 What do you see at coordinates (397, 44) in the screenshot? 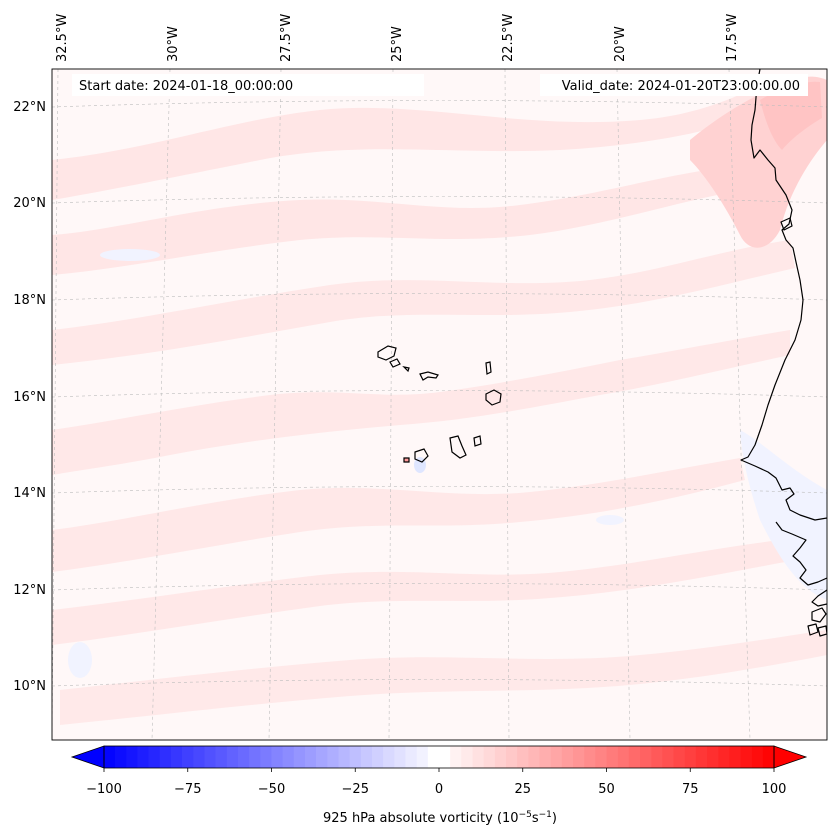
I see `longitude-label: 25°W` at bounding box center [397, 44].